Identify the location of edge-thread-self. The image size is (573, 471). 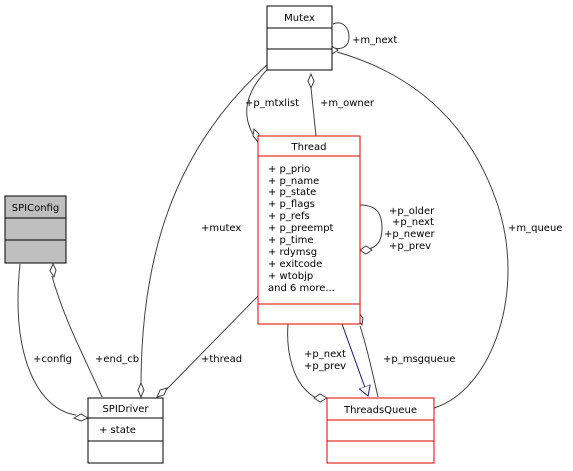
(371, 227).